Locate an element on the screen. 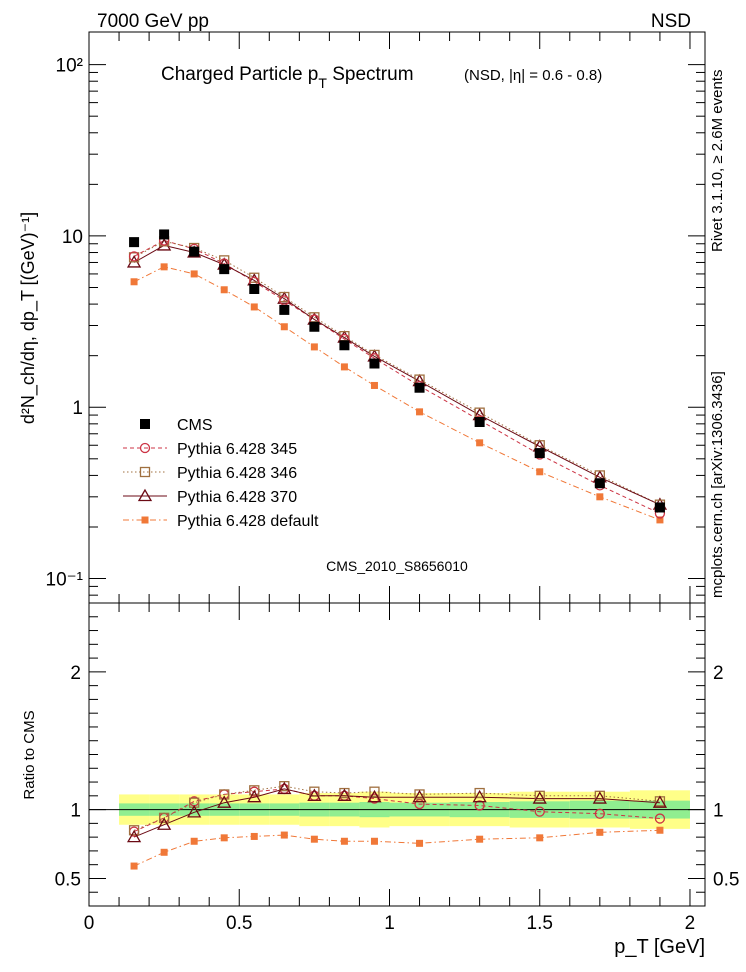  legend-entry: Pythia 6.428 default is located at coordinates (221, 521).